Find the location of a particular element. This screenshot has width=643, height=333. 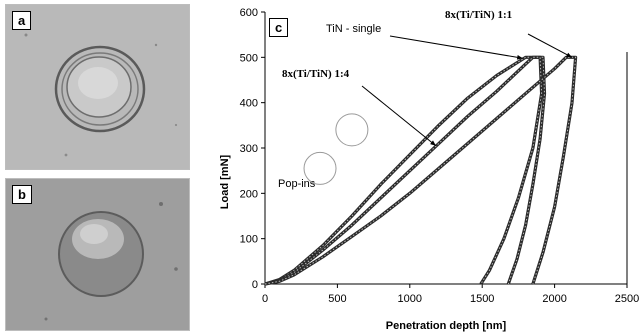

annotation-label: 8x(Ti/TiN) 1:4 is located at coordinates (316, 74).